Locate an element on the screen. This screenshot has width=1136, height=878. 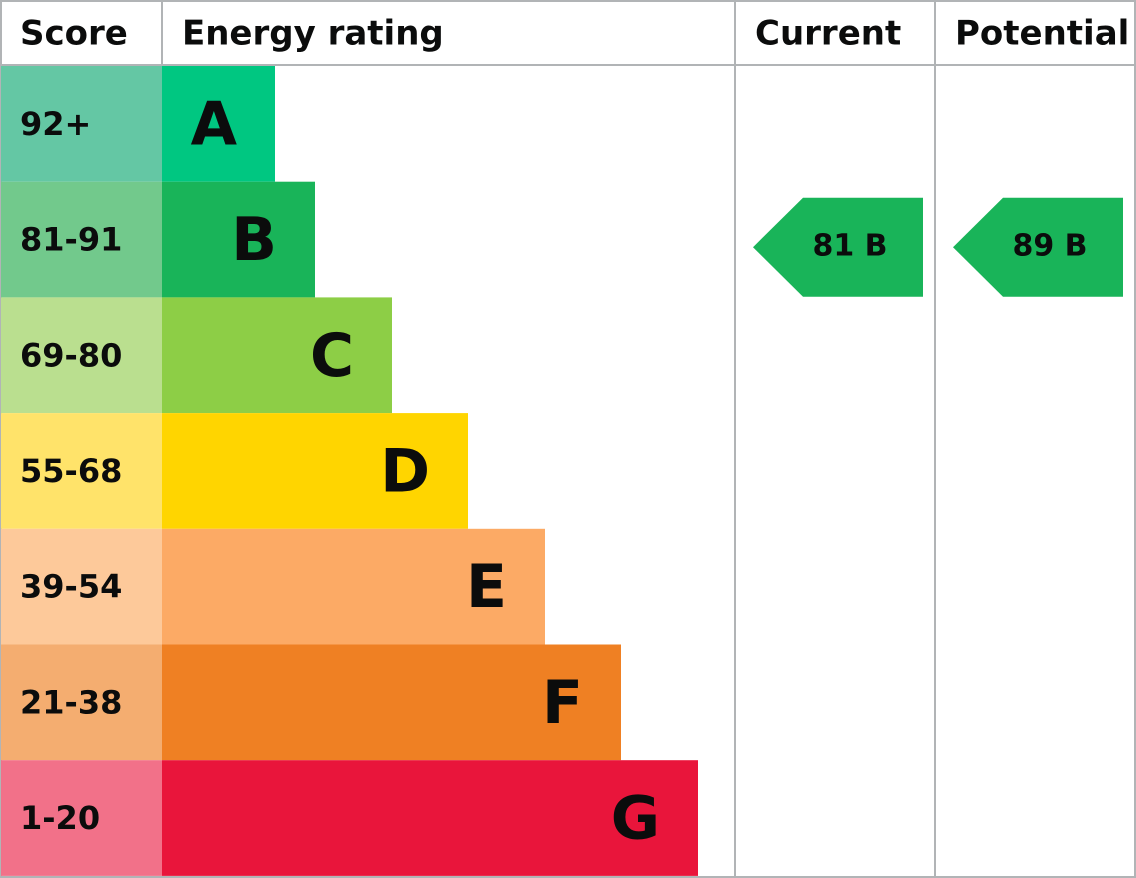
header-score: Score is located at coordinates (74, 34).